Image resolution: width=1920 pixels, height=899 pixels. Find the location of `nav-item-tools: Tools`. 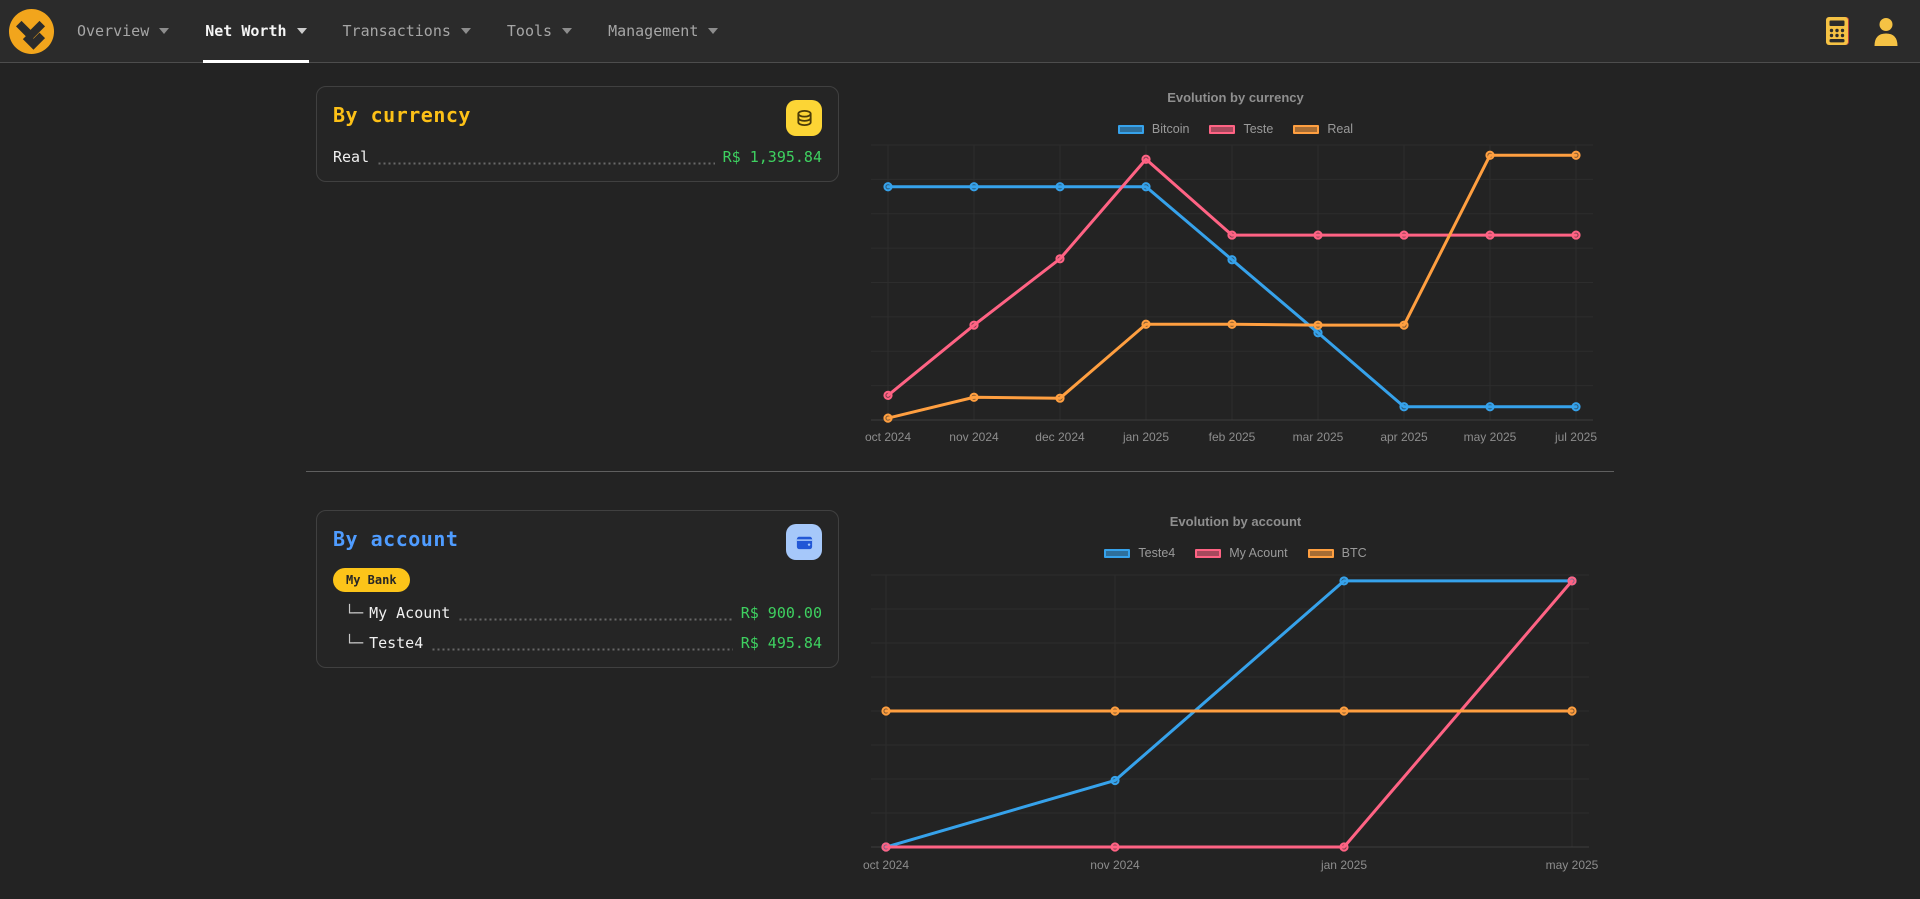

nav-item-tools: Tools is located at coordinates (539, 31).